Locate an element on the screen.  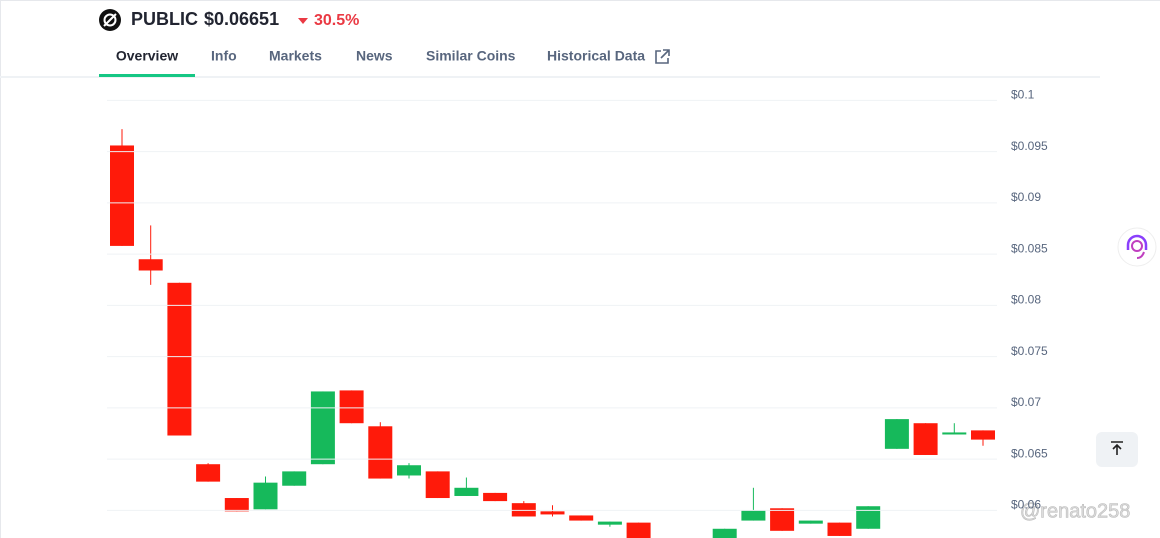
down-arrow is located at coordinates (303, 21).